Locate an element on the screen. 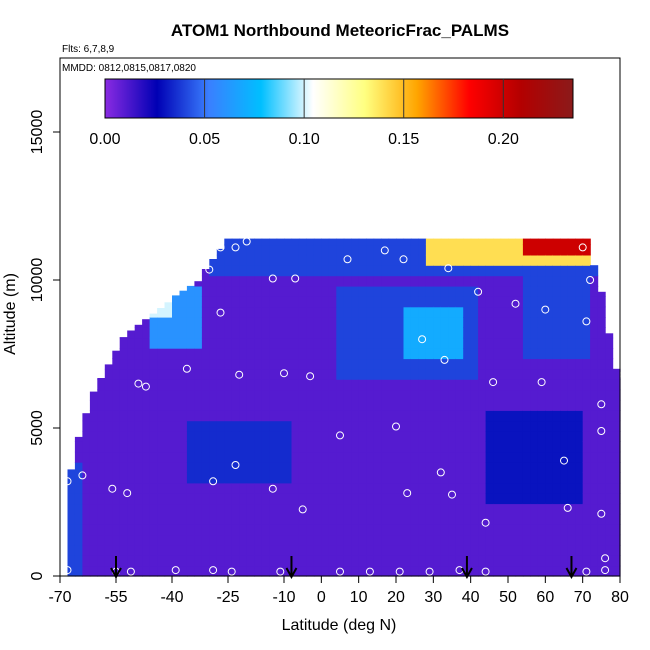 The image size is (650, 650). colorbar-tick-label: 0.15 is located at coordinates (403, 139).